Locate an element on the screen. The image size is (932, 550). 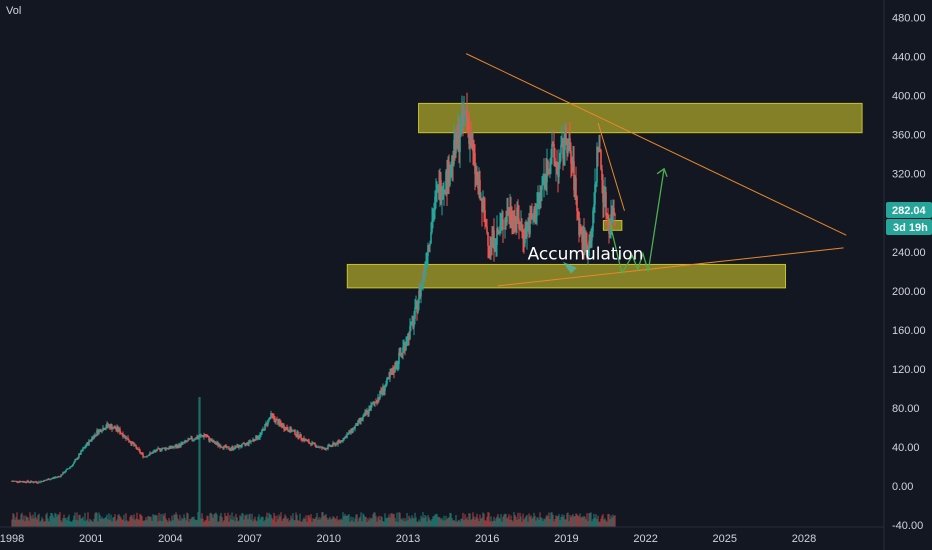
last-price-badge: 282.04 is located at coordinates (909, 210).